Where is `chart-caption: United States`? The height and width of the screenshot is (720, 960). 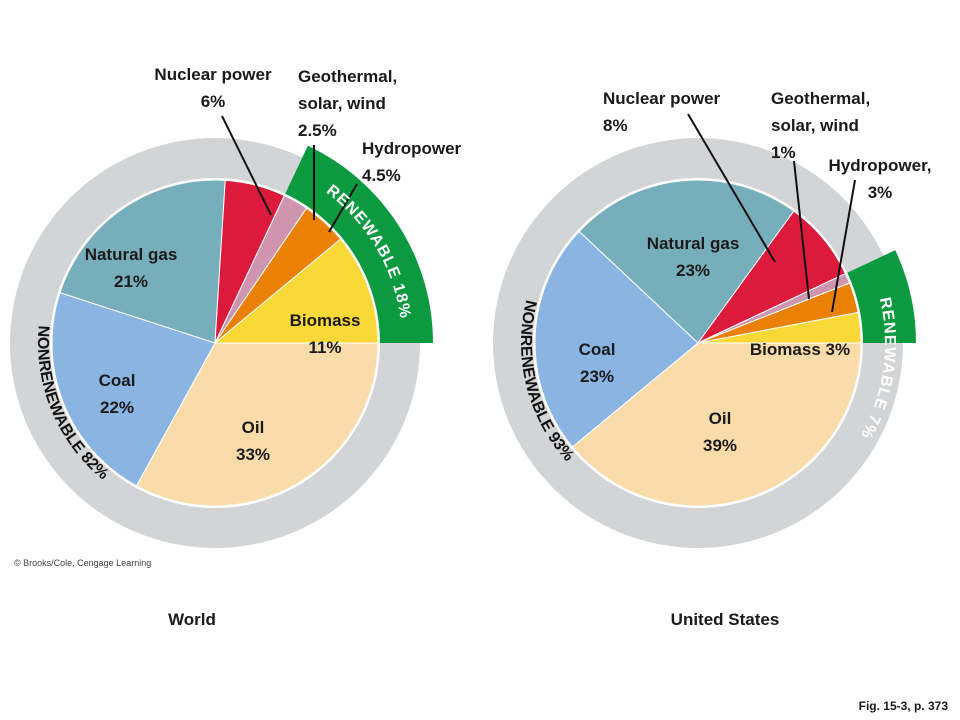 chart-caption: United States is located at coordinates (725, 619).